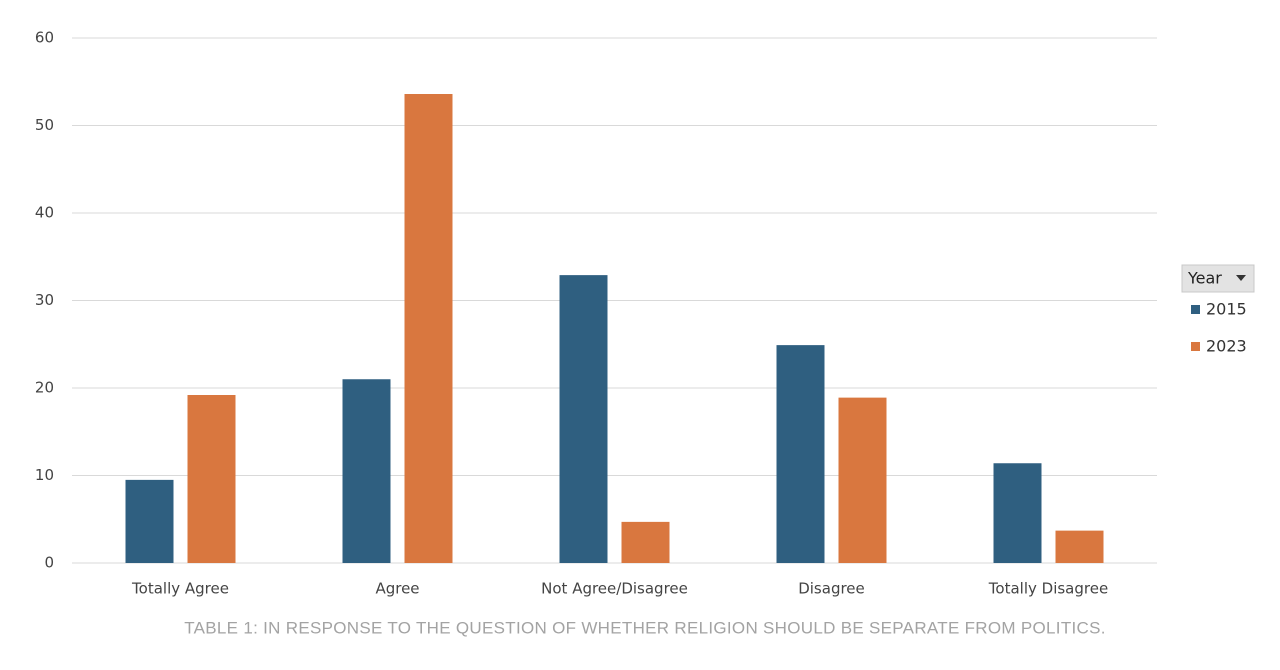 Image resolution: width=1280 pixels, height=670 pixels. What do you see at coordinates (44, 38) in the screenshot?
I see `y-tick-label: 60` at bounding box center [44, 38].